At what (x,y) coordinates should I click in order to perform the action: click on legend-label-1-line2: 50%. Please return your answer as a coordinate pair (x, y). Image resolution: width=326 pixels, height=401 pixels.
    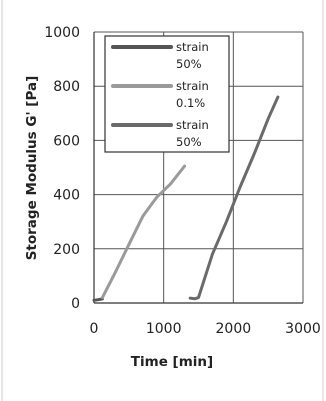
    Looking at the image, I should click on (189, 64).